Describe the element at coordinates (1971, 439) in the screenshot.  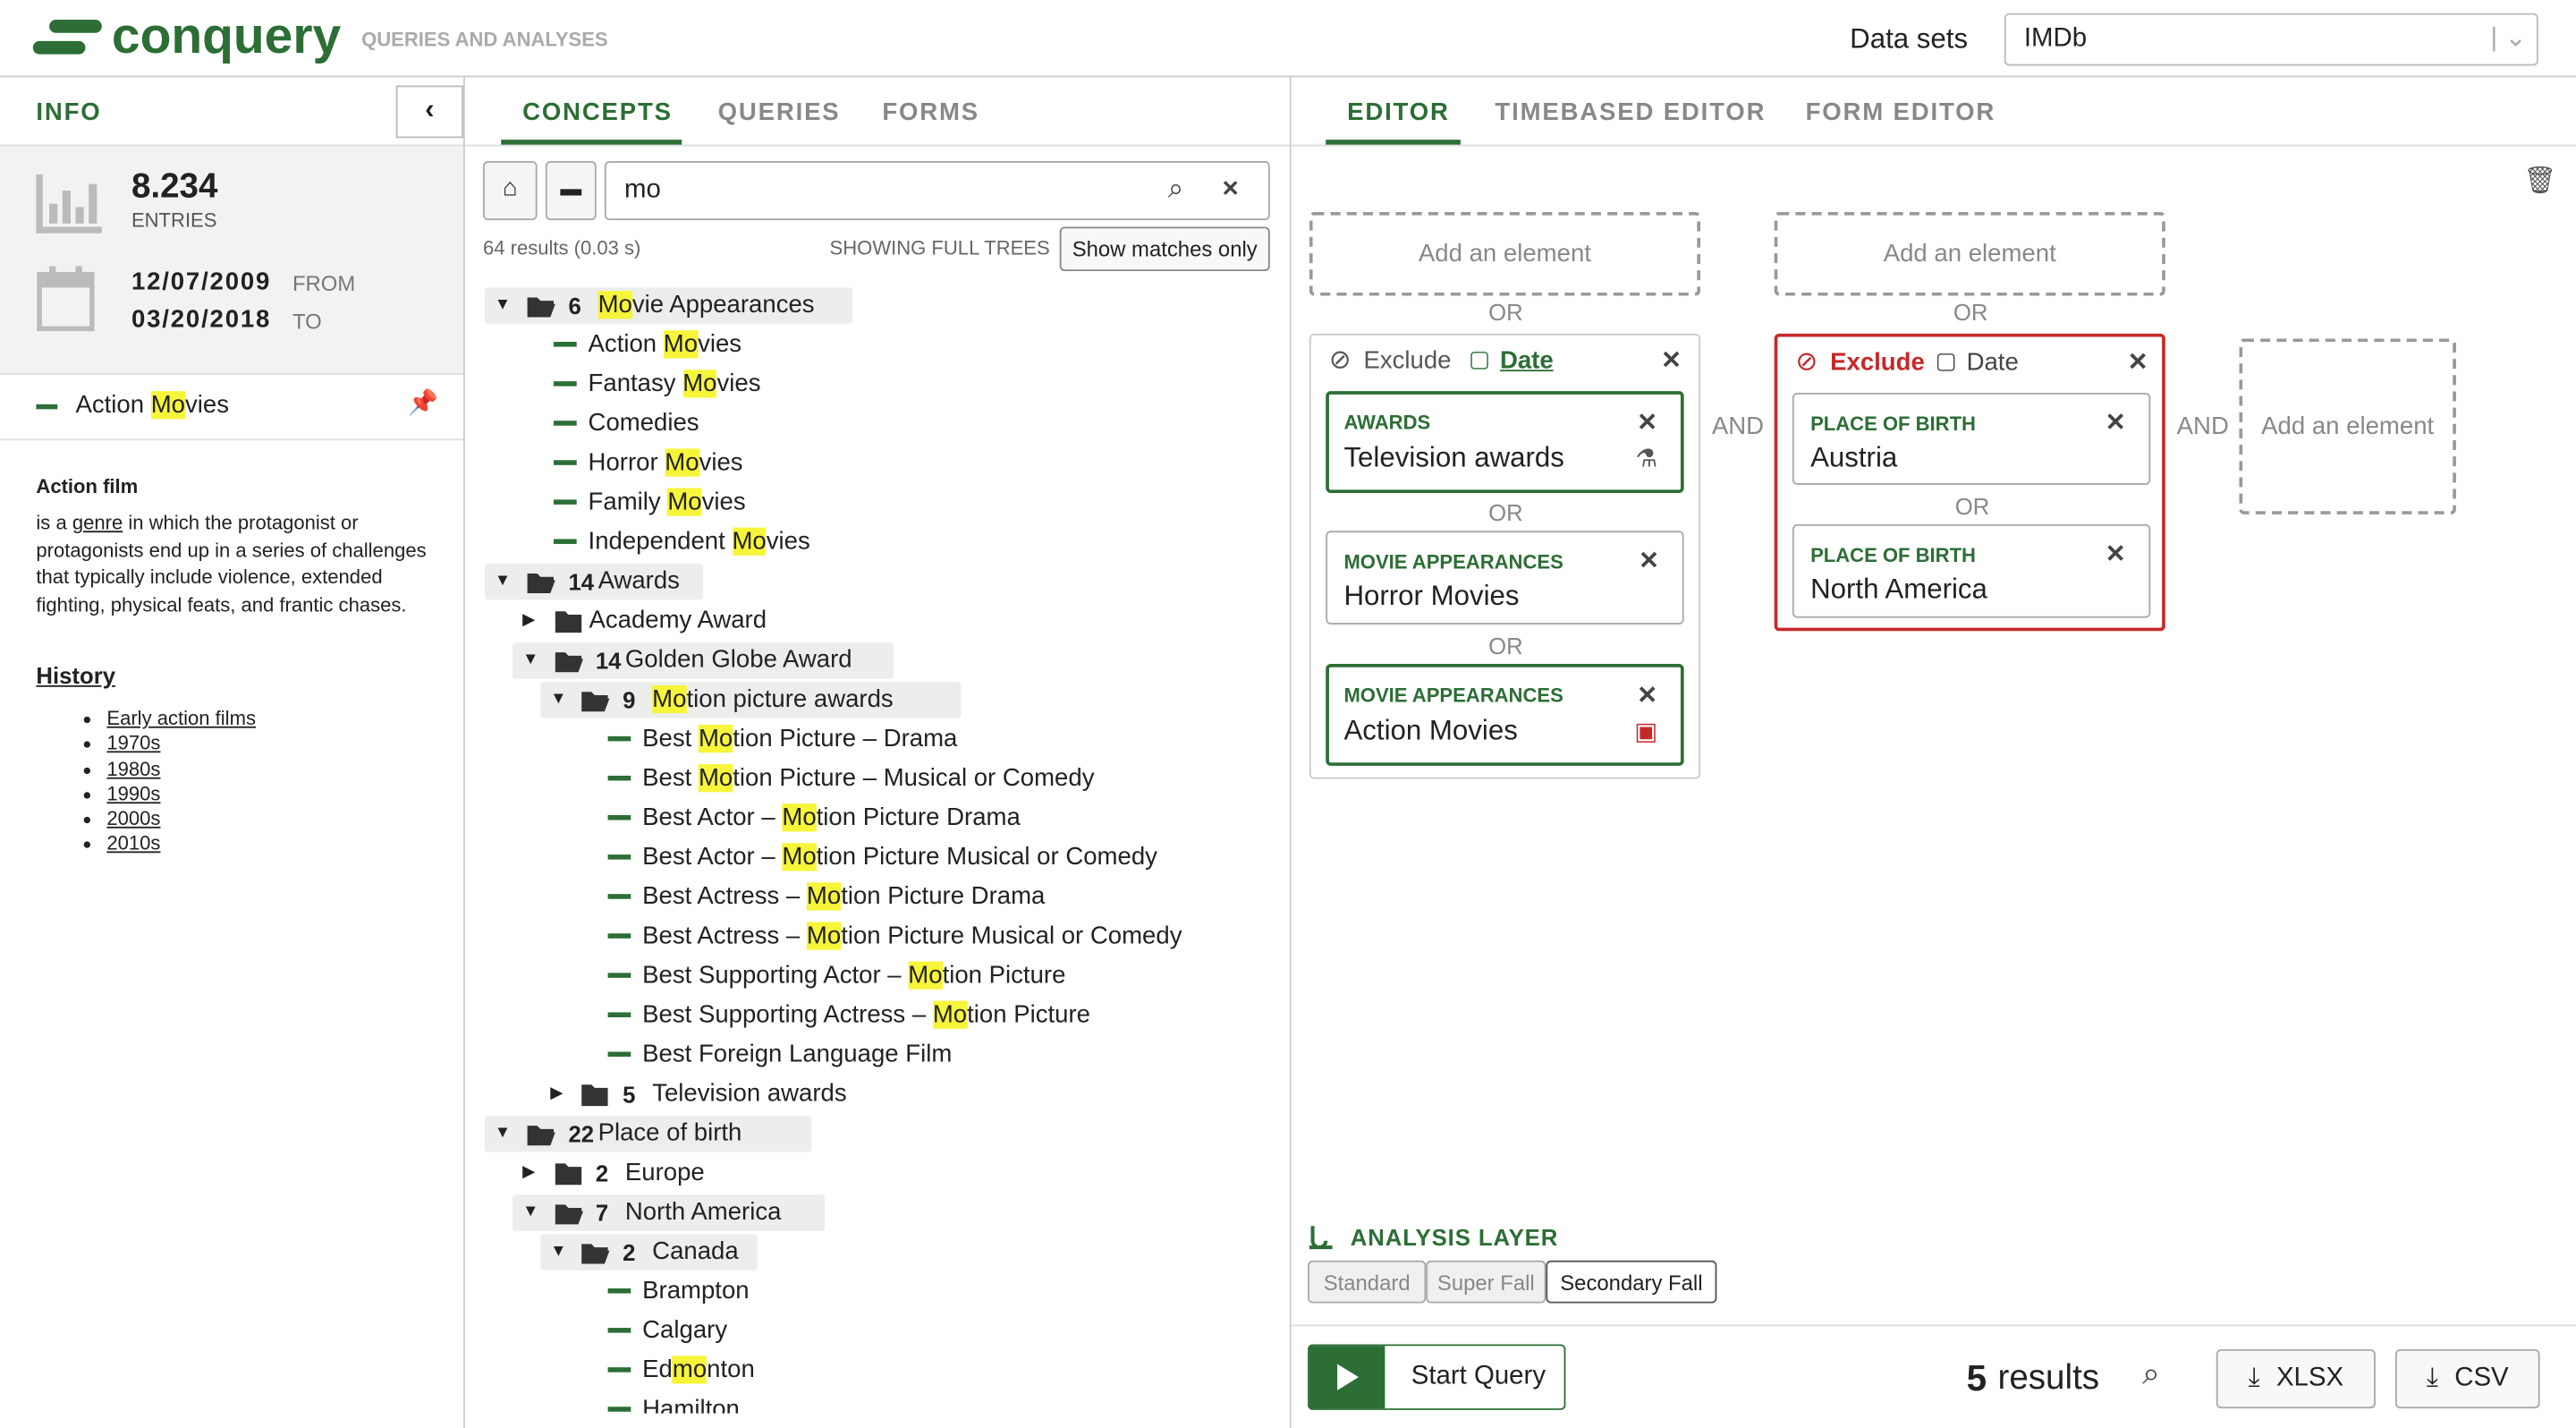
I see `query-element: PLACE OF BIRTH Austria ✕` at that location.